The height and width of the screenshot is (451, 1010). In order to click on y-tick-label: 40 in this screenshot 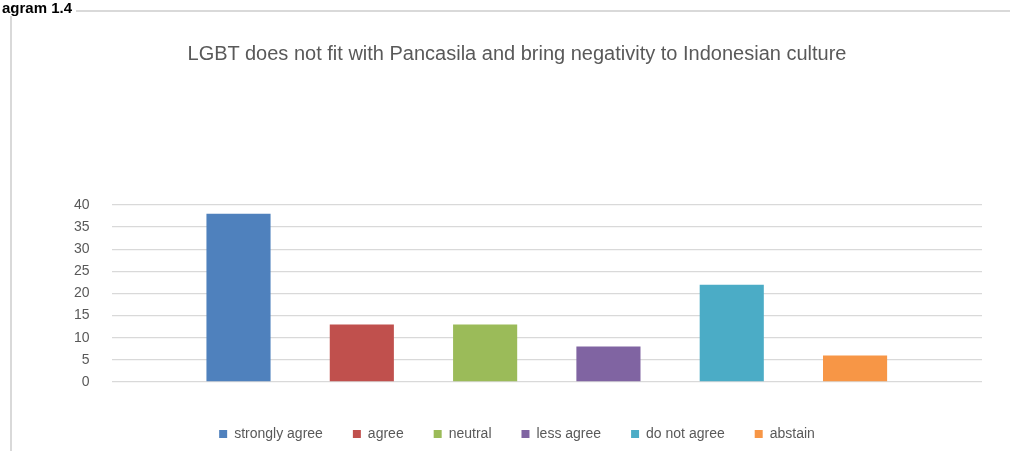, I will do `click(81, 203)`.